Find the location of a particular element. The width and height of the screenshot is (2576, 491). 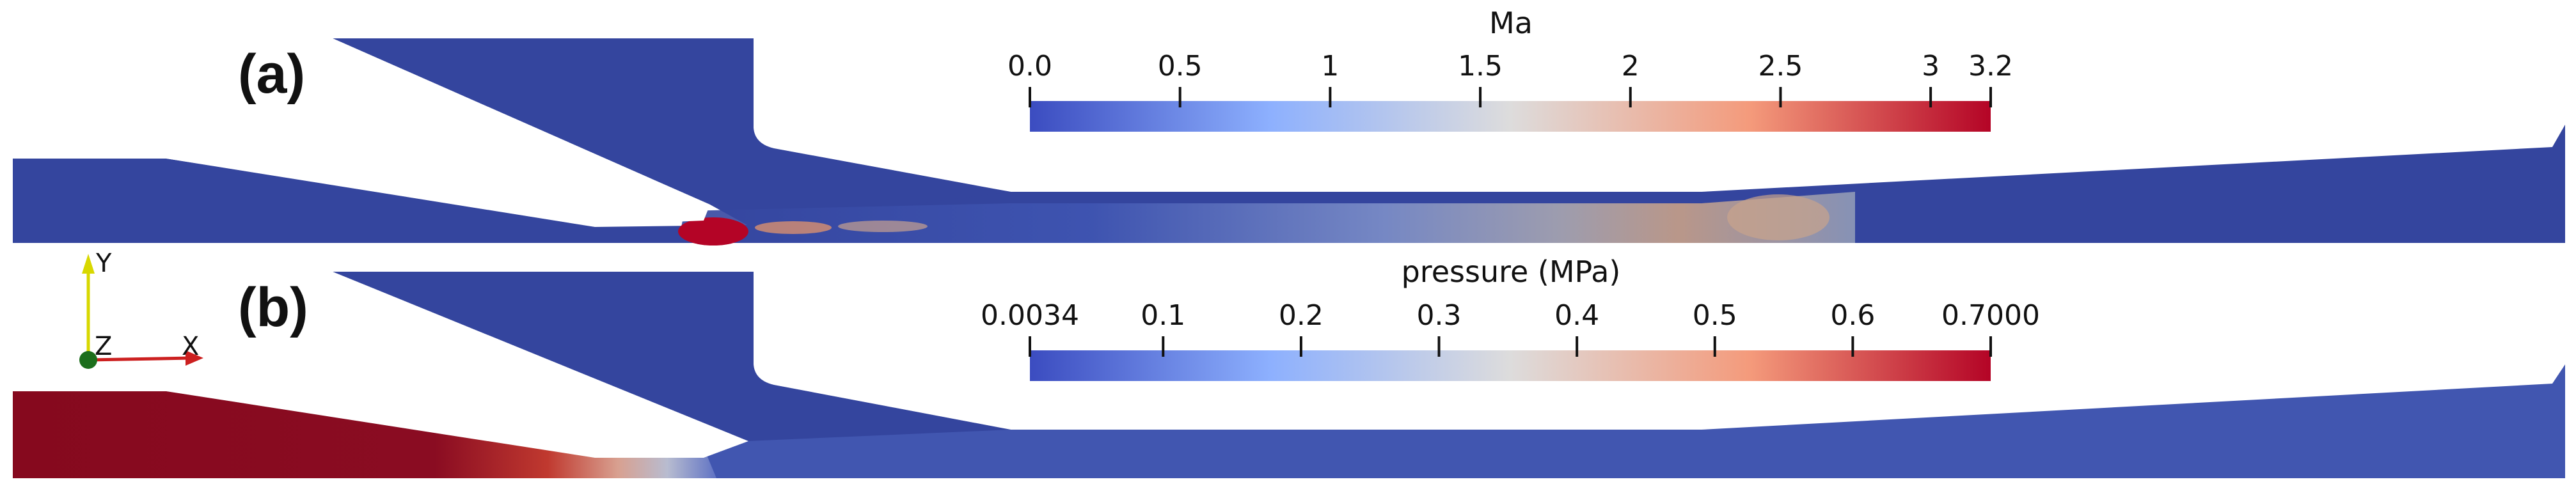

colorbar-tick-label: 0.0034 is located at coordinates (1030, 315).